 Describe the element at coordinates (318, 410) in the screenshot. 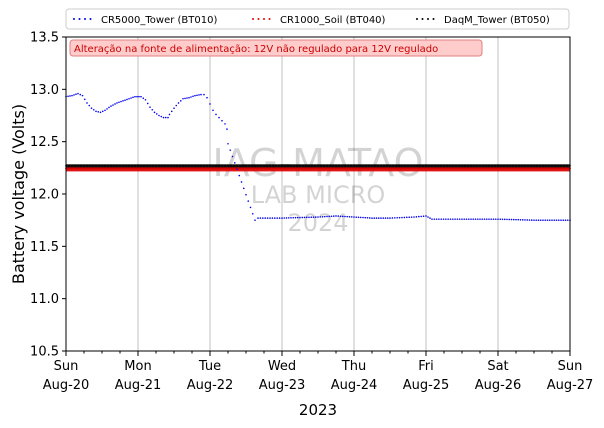

I see `x-axis-title: 2023` at that location.